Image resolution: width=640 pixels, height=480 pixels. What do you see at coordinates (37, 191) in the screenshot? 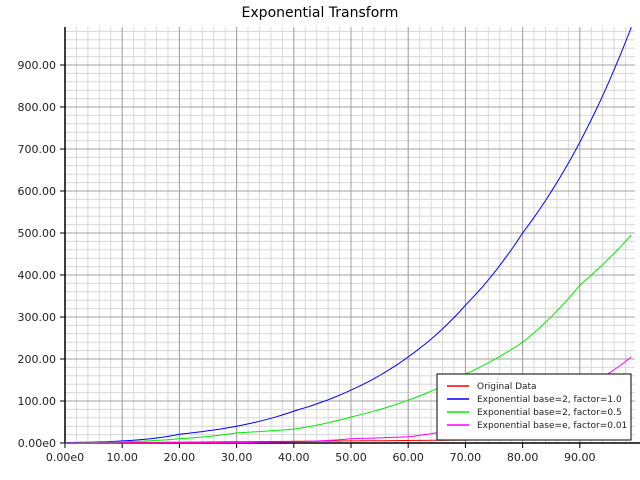
I see `y-tick-label: 600.00` at bounding box center [37, 191].